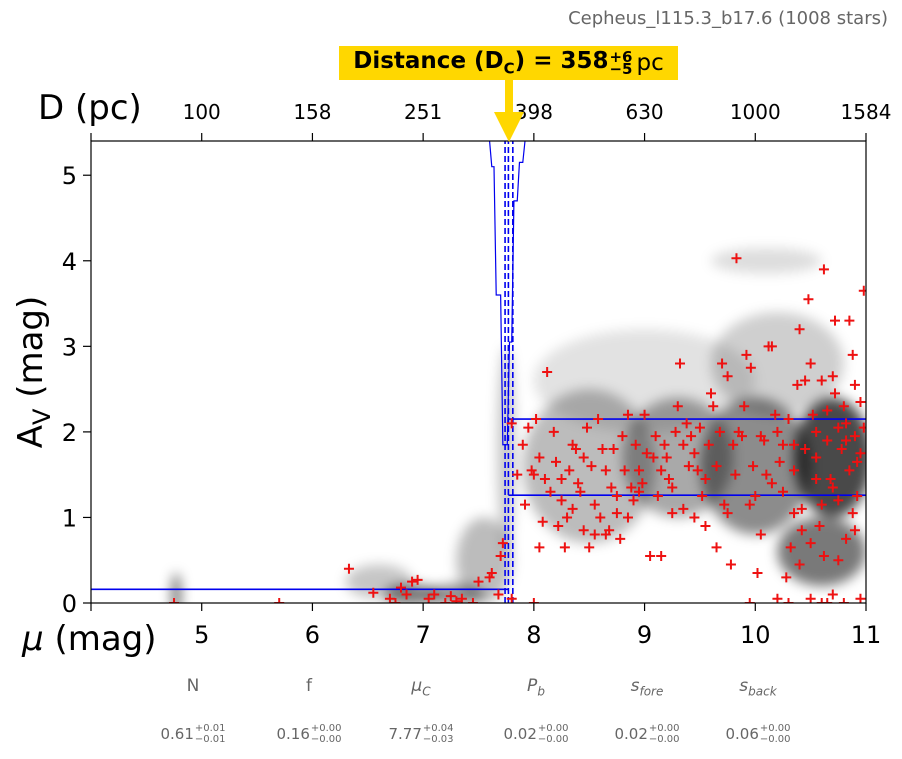 This screenshot has width=902, height=759. What do you see at coordinates (421, 734) in the screenshot?
I see `parameter-value: 7.77 +0.04 −0.03` at bounding box center [421, 734].